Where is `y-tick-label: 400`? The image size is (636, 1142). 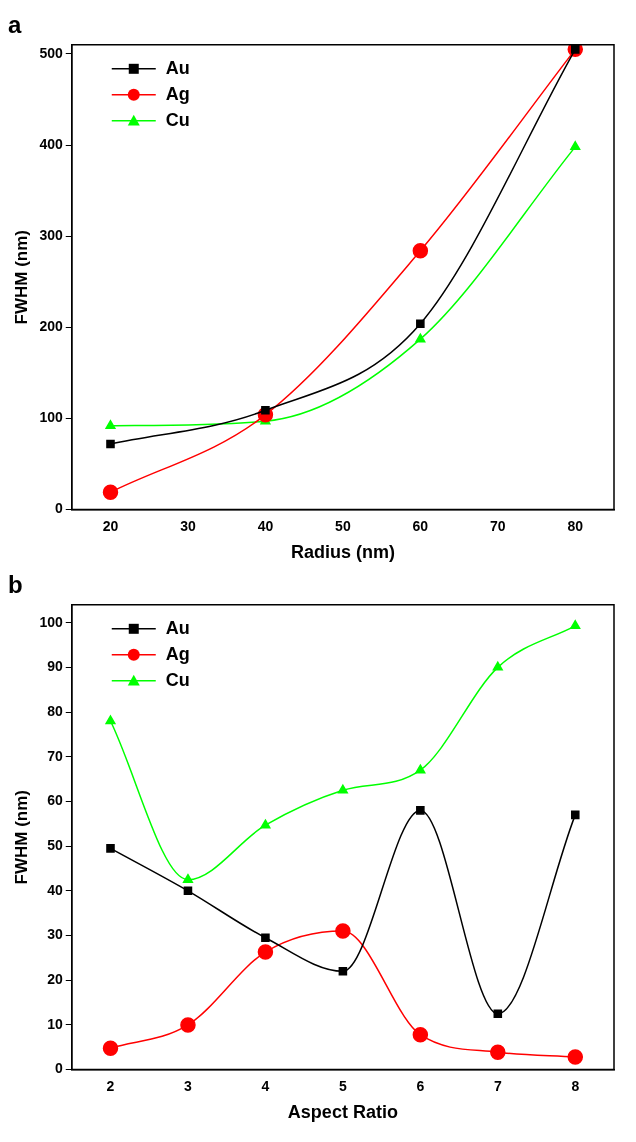 y-tick-label: 400 is located at coordinates (51, 143).